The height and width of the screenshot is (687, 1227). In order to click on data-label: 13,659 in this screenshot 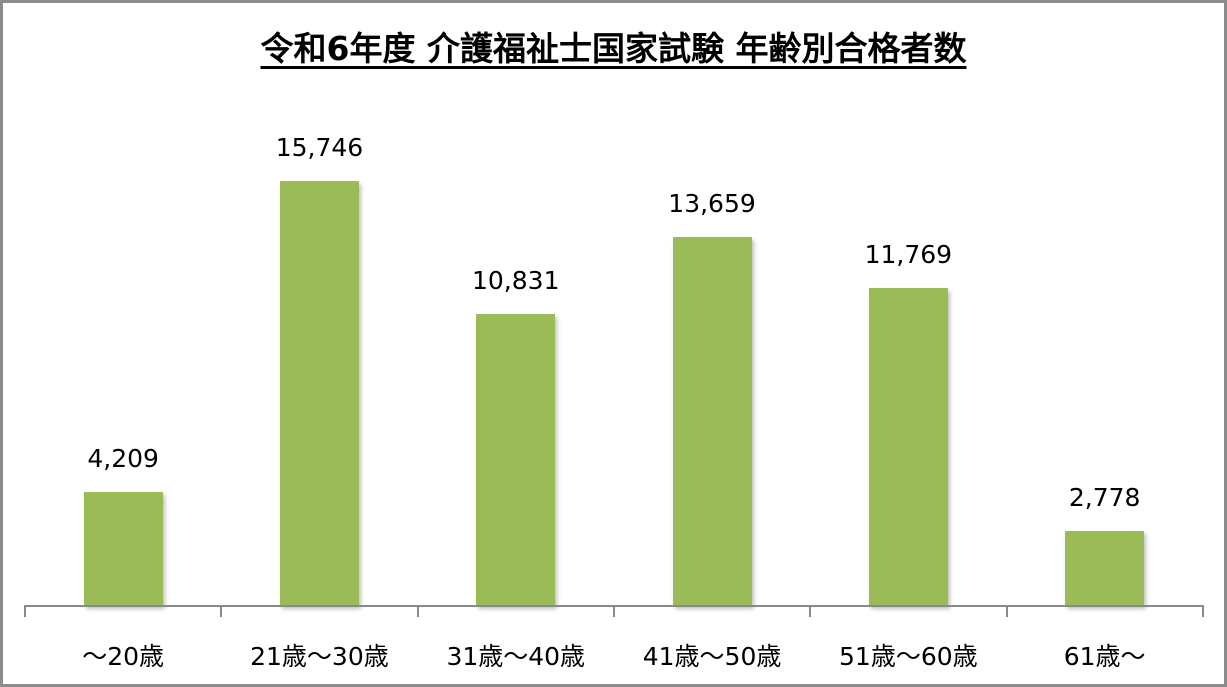, I will do `click(712, 204)`.